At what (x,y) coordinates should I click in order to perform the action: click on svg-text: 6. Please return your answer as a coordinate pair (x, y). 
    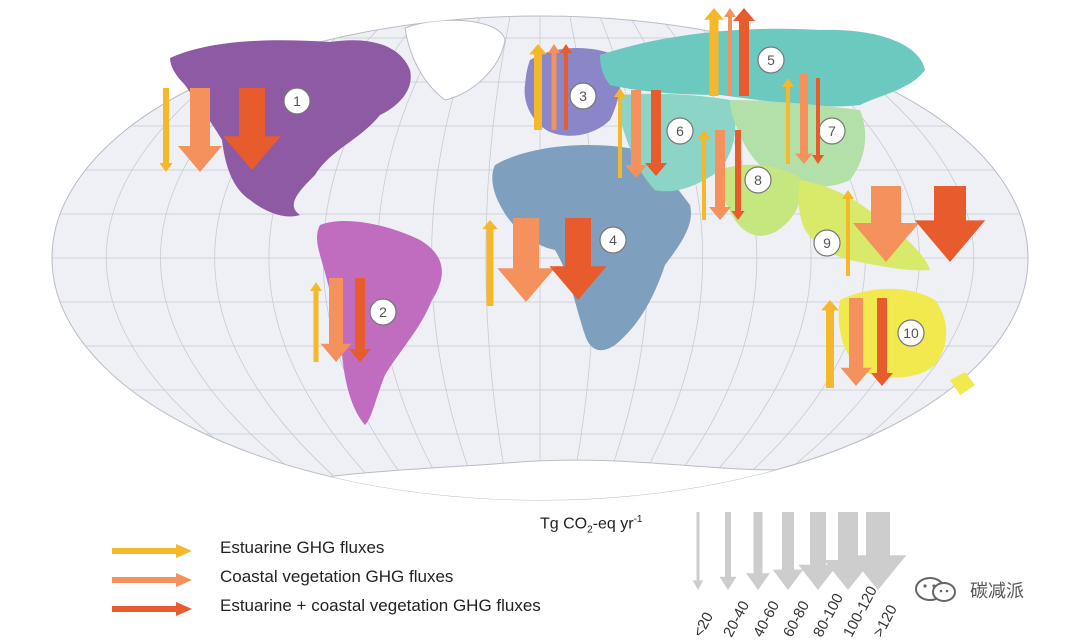
    Looking at the image, I should click on (680, 131).